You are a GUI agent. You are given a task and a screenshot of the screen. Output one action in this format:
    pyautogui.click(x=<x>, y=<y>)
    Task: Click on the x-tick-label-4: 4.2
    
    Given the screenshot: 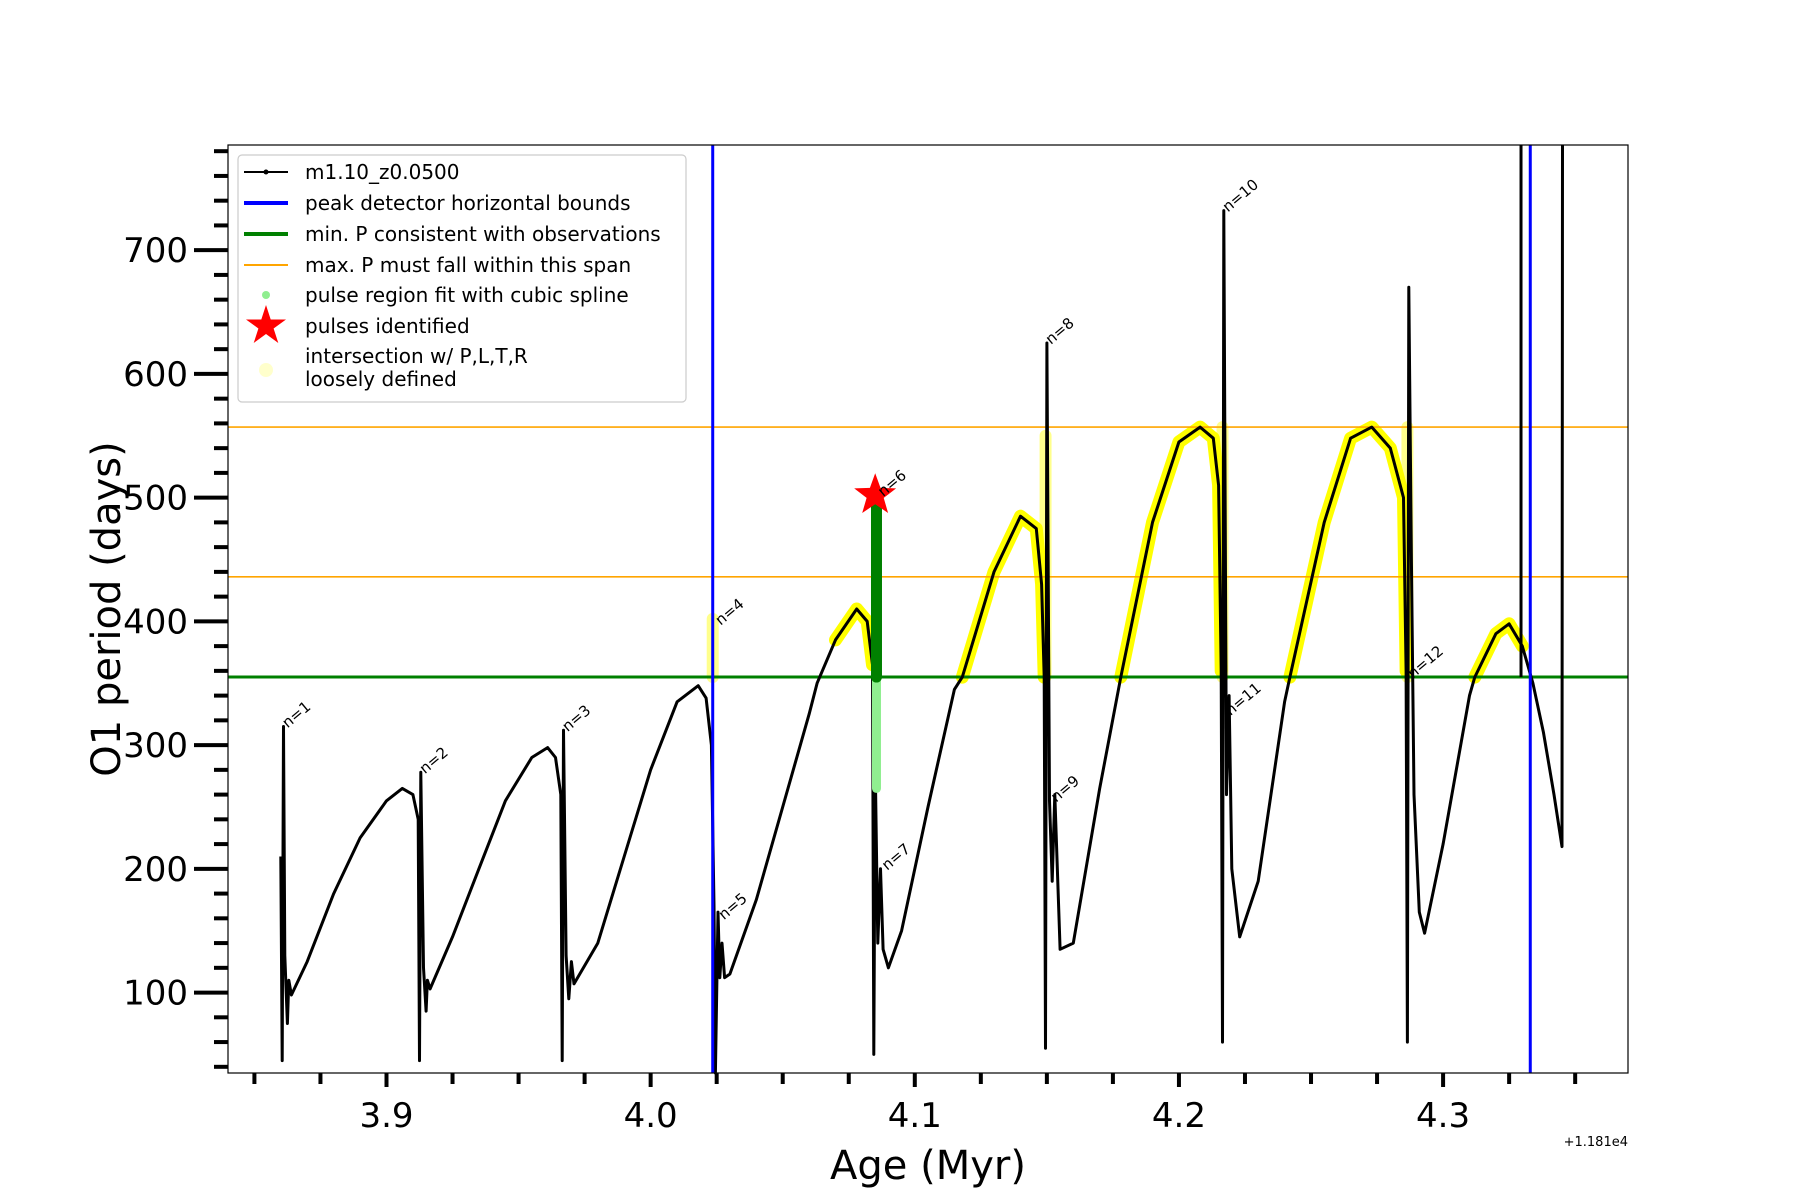 What is the action you would take?
    pyautogui.click(x=1179, y=1116)
    